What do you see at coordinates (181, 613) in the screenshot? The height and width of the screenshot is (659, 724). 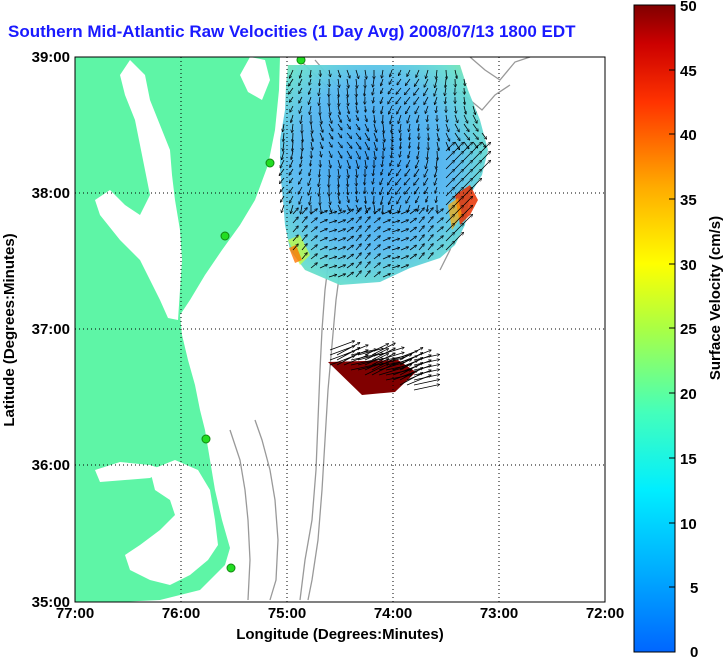 I see `x-tick-label: 76:00` at bounding box center [181, 613].